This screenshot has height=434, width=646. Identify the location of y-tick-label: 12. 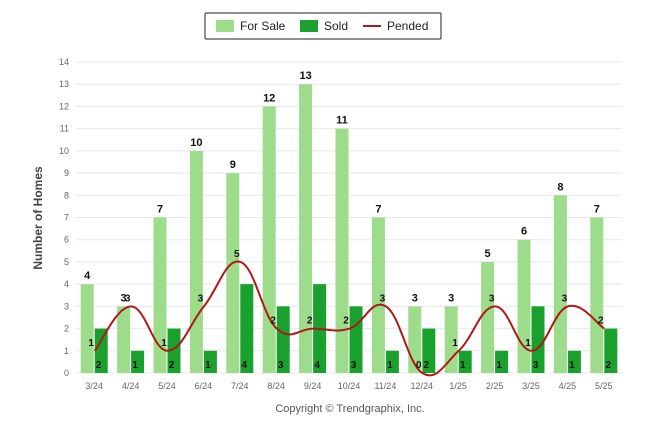
(64, 106).